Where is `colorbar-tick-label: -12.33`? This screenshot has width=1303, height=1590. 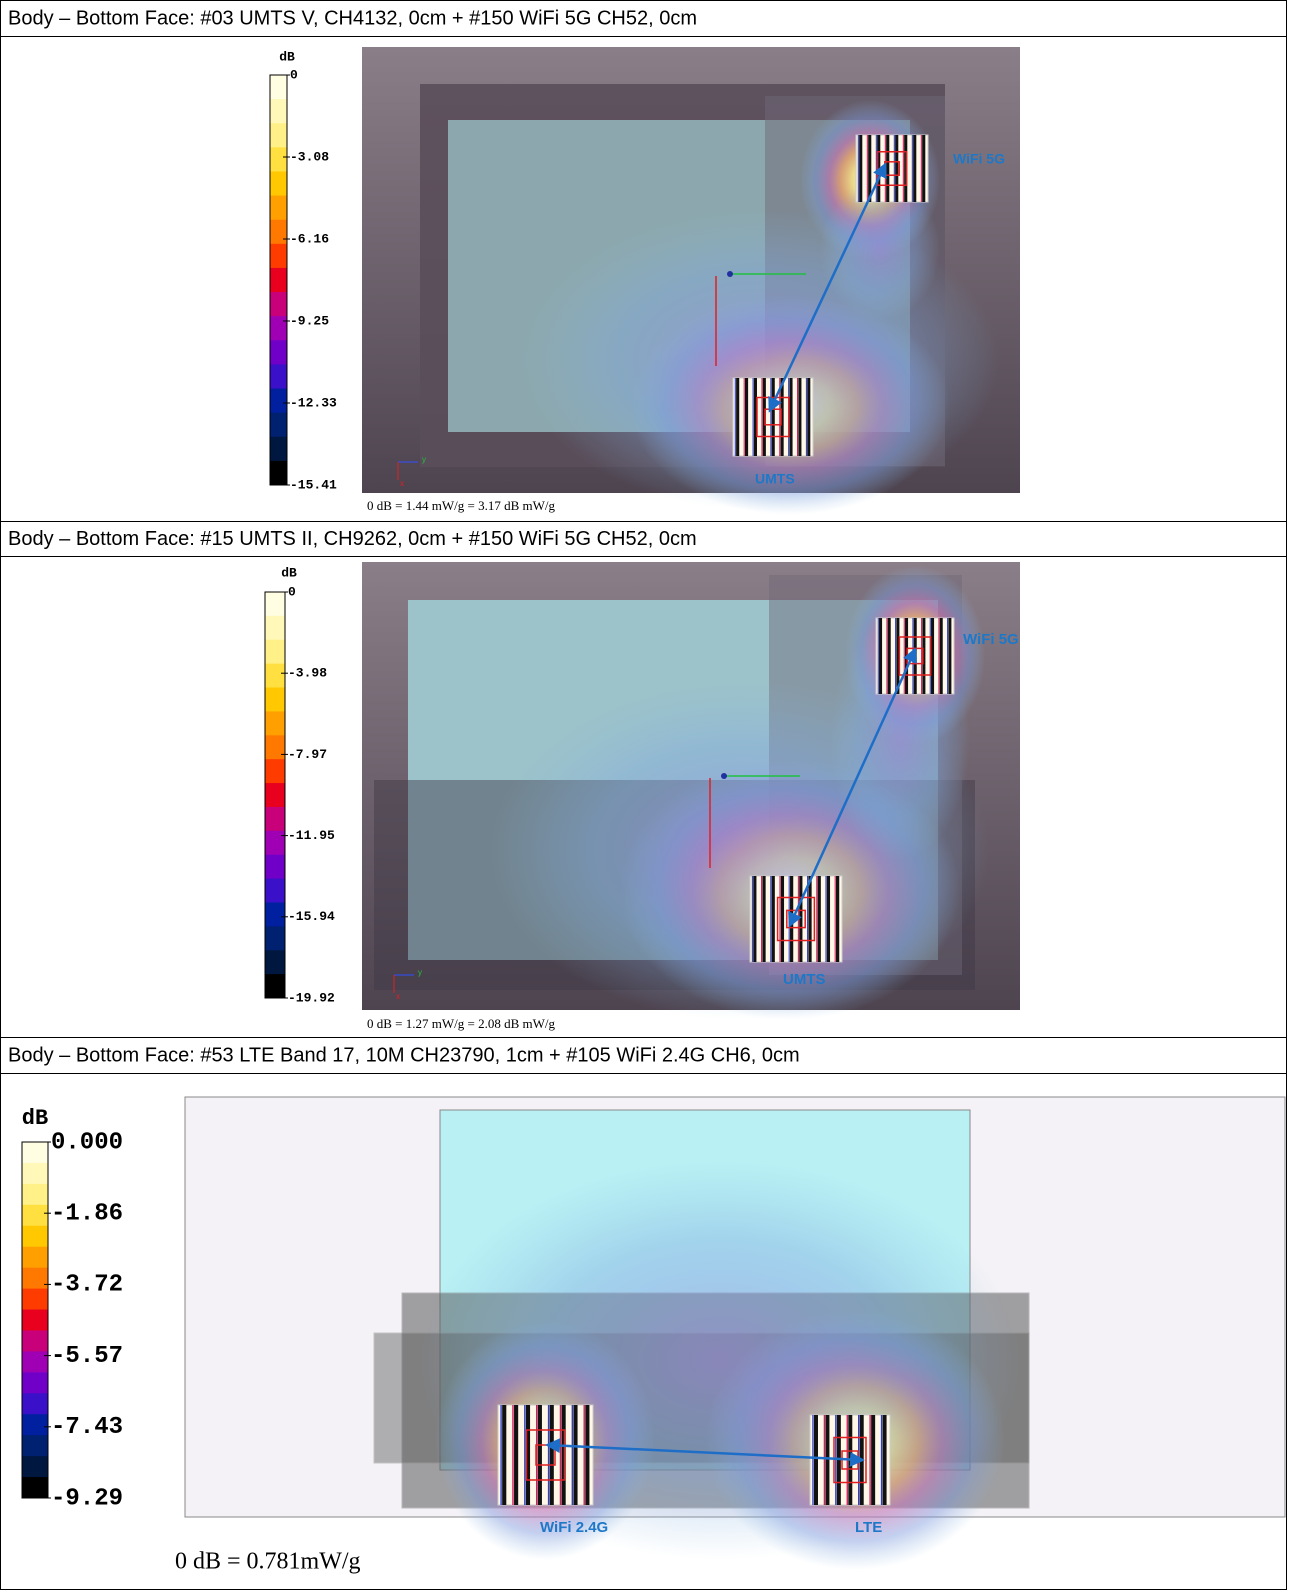 colorbar-tick-label: -12.33 is located at coordinates (313, 402).